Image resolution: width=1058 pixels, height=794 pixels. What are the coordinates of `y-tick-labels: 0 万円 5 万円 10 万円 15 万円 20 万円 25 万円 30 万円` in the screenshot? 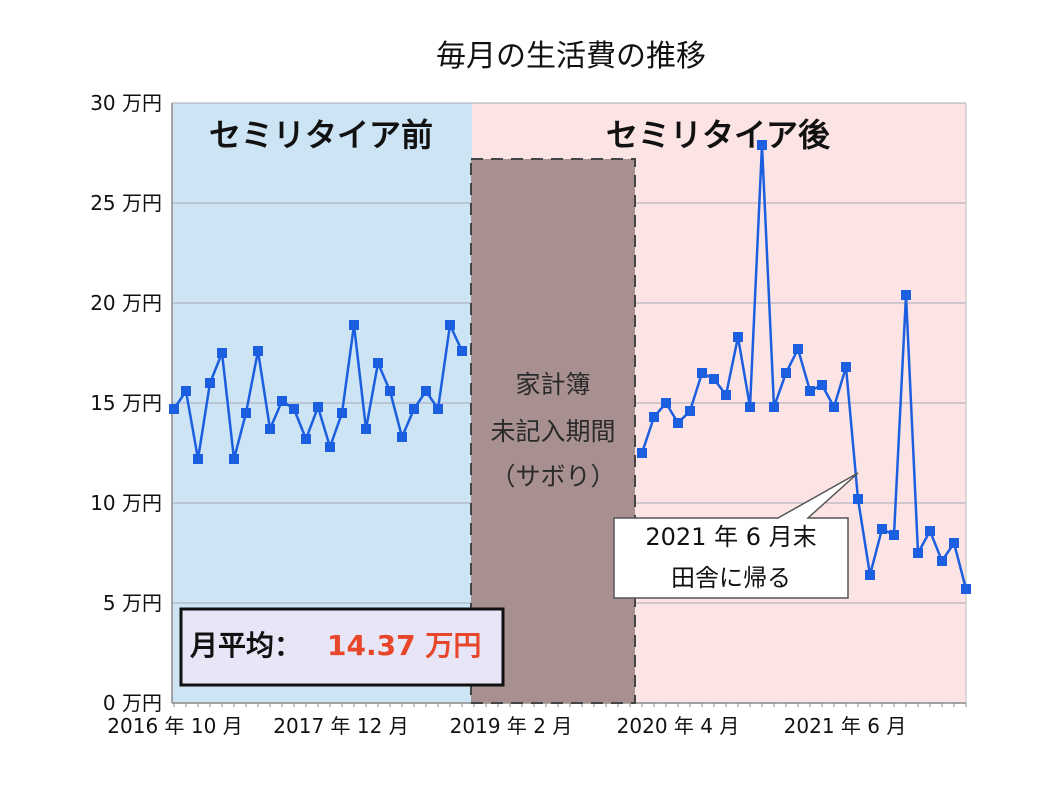 It's located at (126, 403).